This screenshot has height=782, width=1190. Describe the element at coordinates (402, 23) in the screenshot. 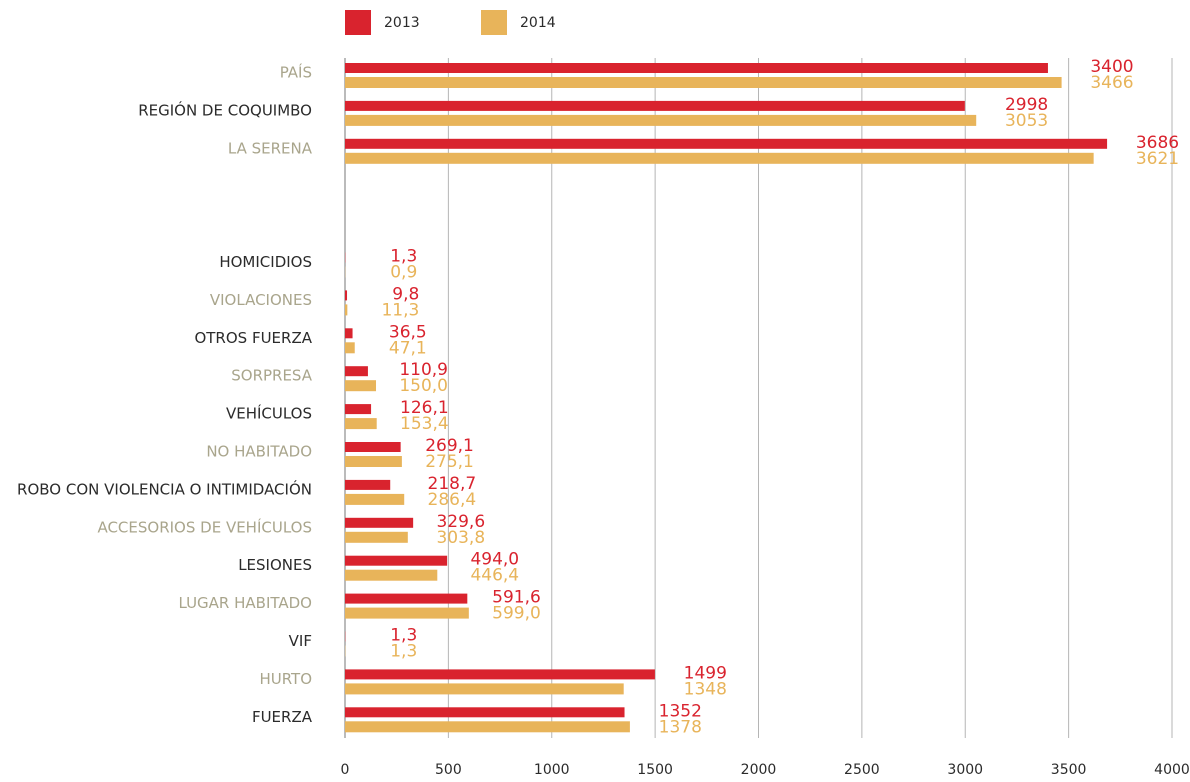

I see `legend-label: 2013` at that location.